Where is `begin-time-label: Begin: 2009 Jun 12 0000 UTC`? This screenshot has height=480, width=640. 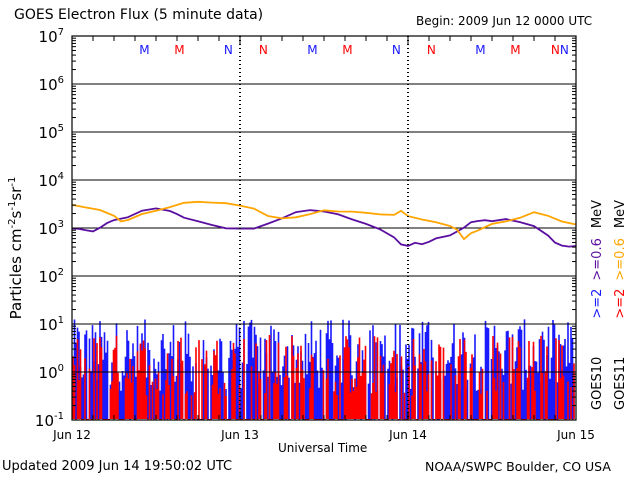
begin-time-label: Begin: 2009 Jun 12 0000 UTC is located at coordinates (504, 21).